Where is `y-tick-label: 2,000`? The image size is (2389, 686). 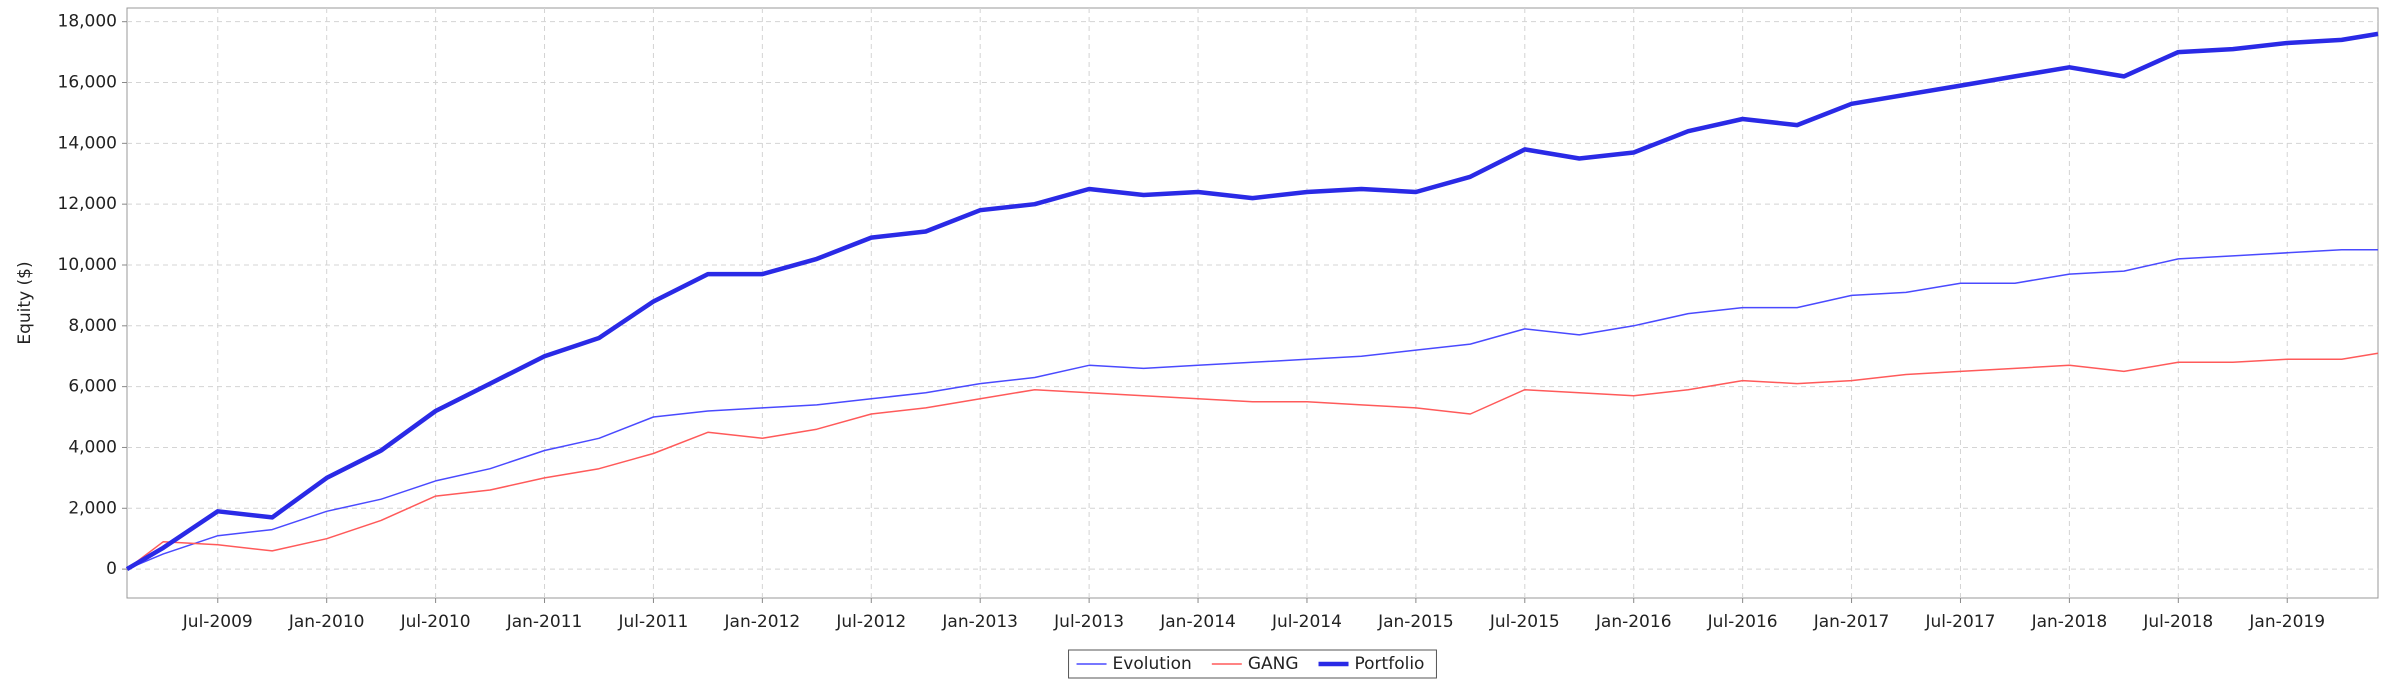 y-tick-label: 2,000 is located at coordinates (92, 508).